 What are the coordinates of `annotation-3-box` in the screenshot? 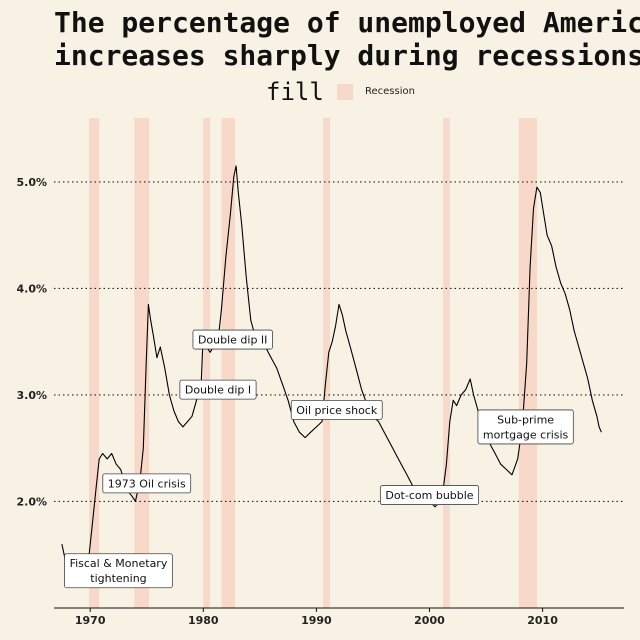 It's located at (218, 389).